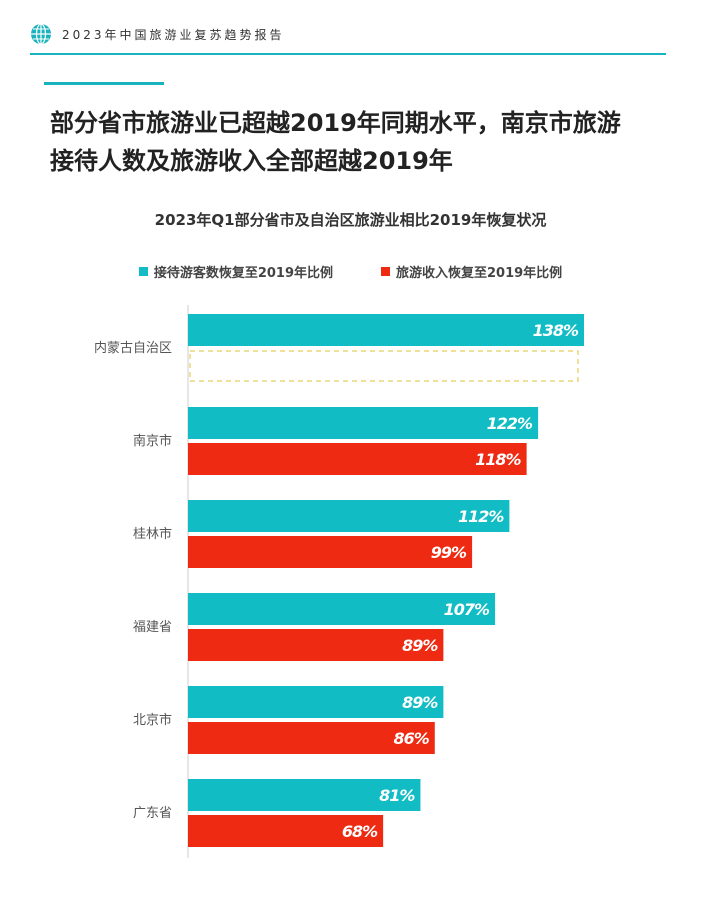 This screenshot has width=701, height=916. I want to click on bar-value-label: 122%, so click(510, 423).